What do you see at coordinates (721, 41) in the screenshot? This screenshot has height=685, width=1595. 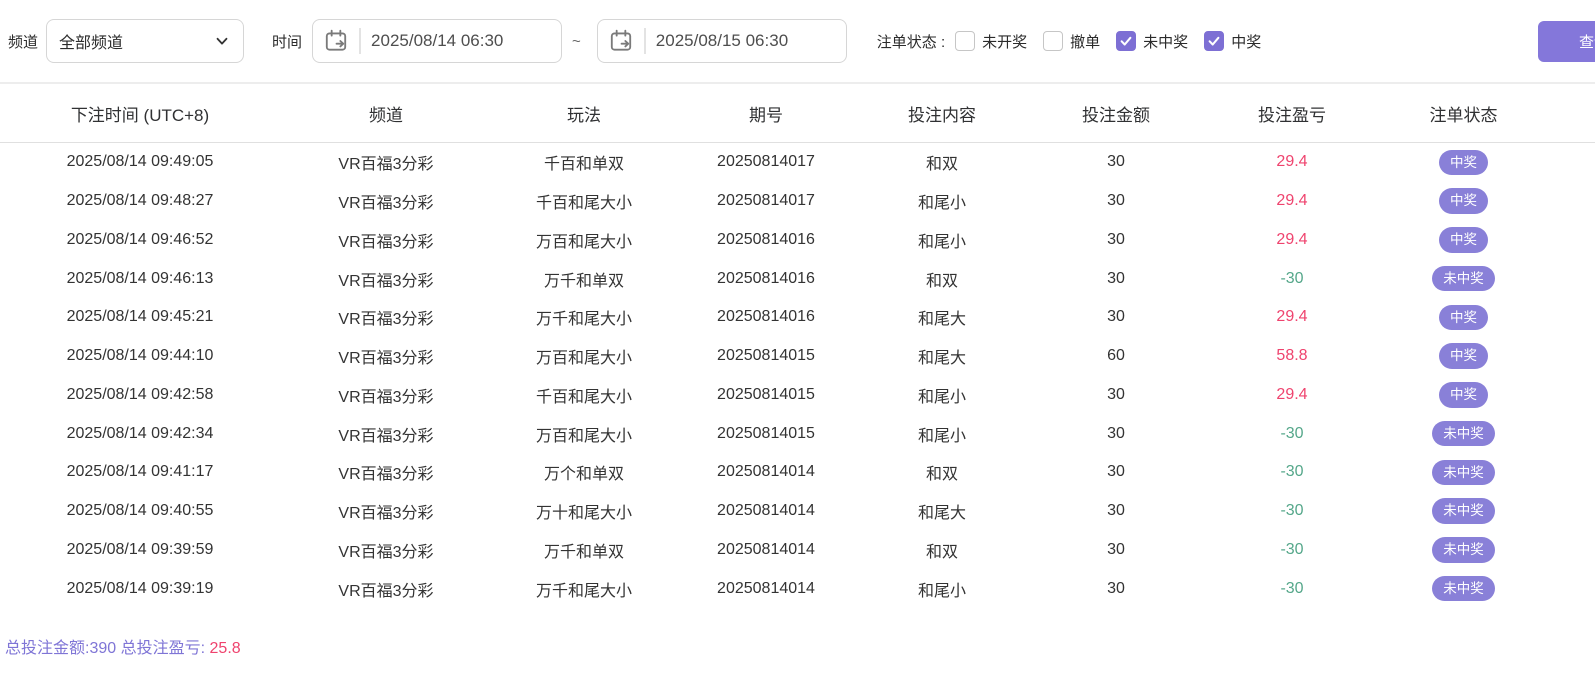 I see `date-to-input: 2025/08/15 06:30` at bounding box center [721, 41].